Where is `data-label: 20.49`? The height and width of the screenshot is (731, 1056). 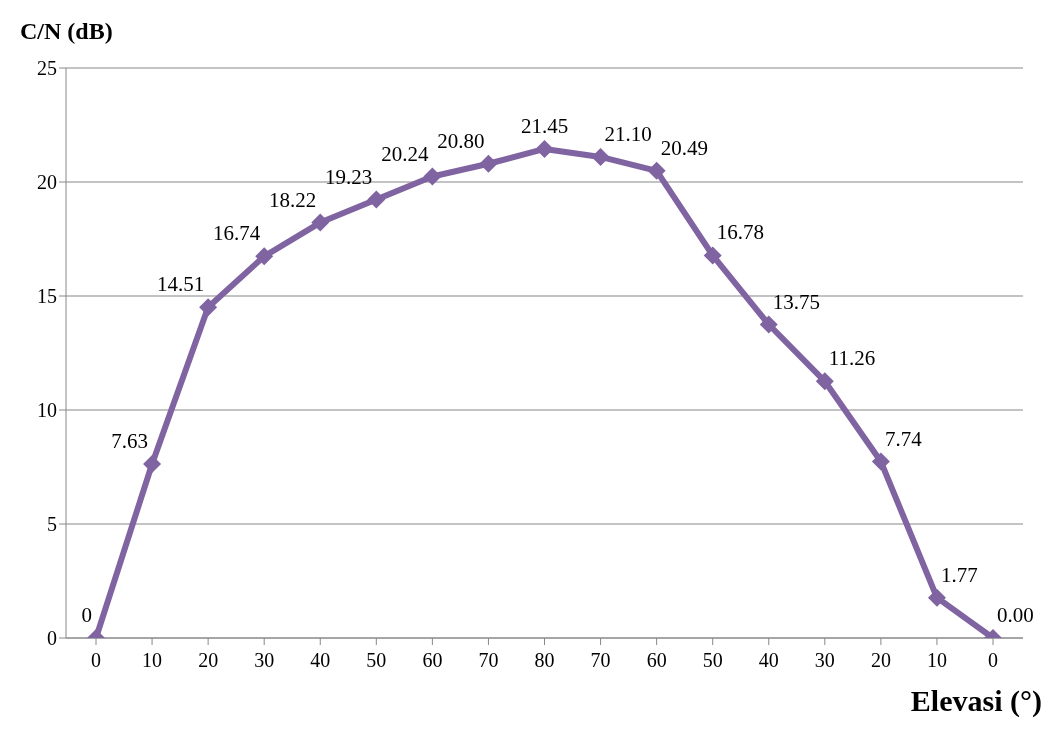 data-label: 20.49 is located at coordinates (684, 147).